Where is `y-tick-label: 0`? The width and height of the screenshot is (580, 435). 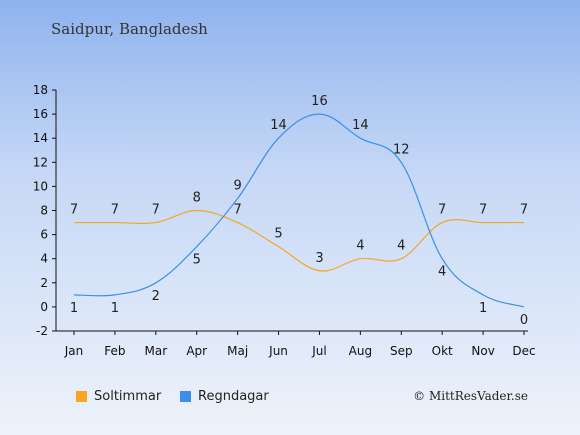
y-tick-label: 0 is located at coordinates (44, 307).